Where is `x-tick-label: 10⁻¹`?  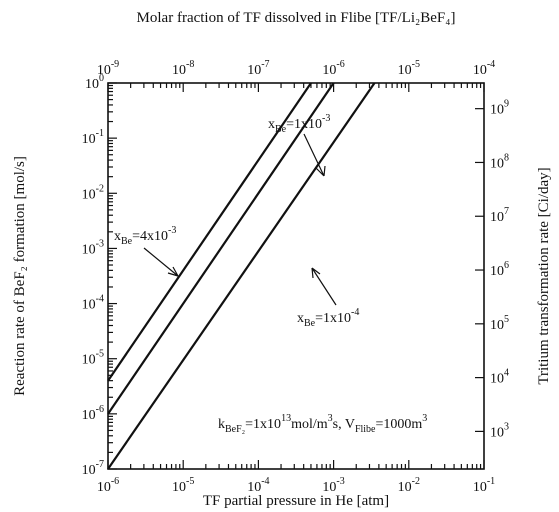
x-tick-label: 10⁻¹ is located at coordinates (484, 485).